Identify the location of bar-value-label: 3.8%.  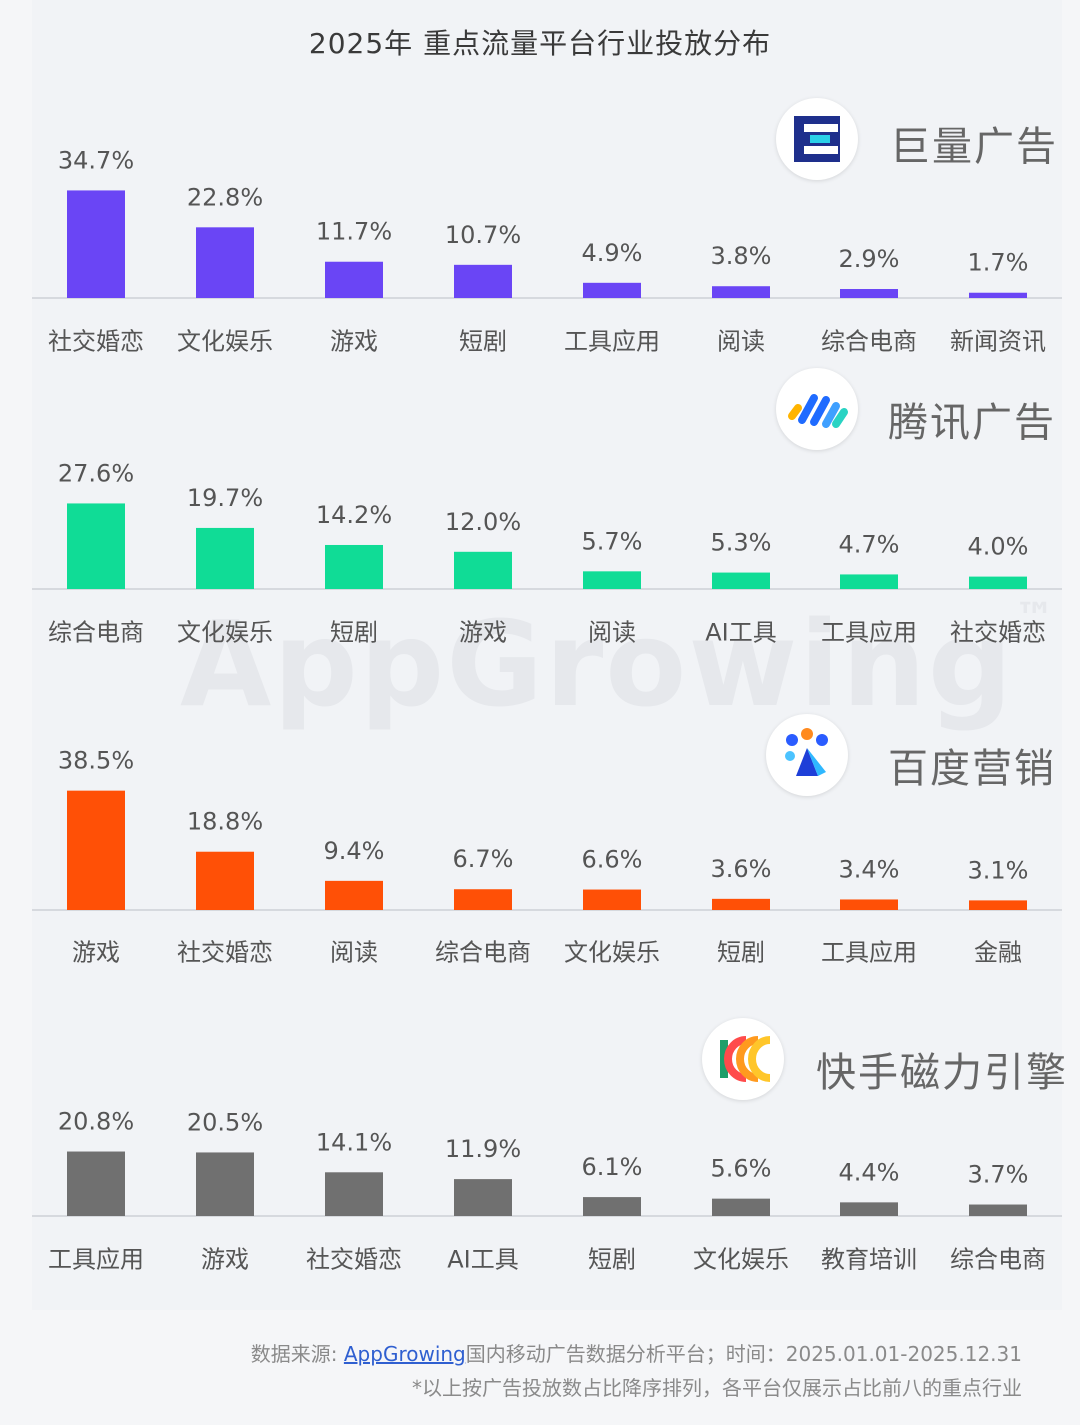
(741, 256).